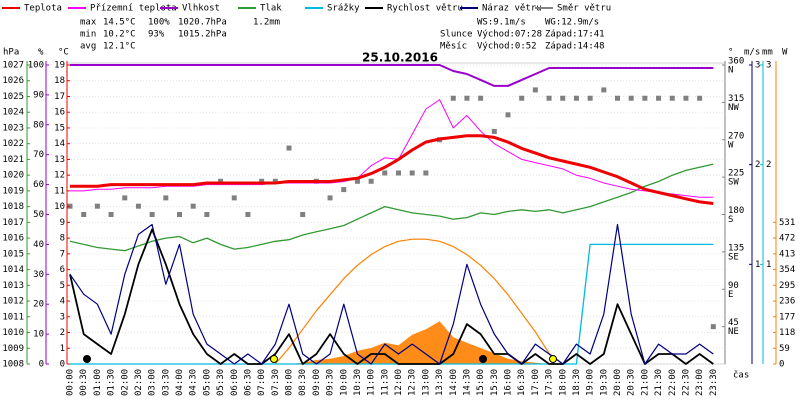  What do you see at coordinates (577, 382) in the screenshot?
I see `x-tick-label: 18:30` at bounding box center [577, 382].